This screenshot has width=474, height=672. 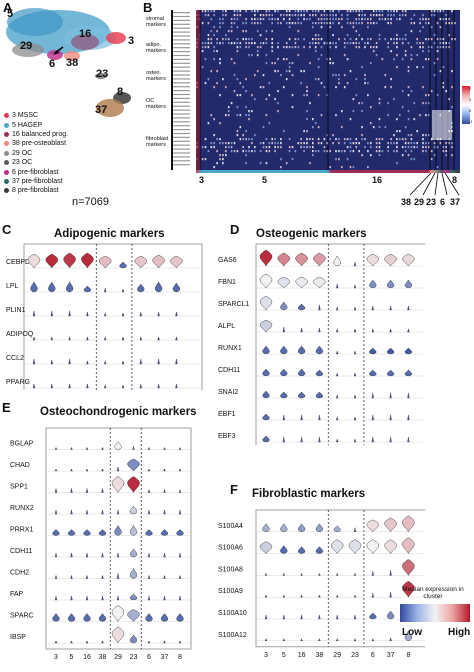 What do you see at coordinates (181, 13) in the screenshot?
I see `gene-name-stripe` at bounding box center [181, 13].